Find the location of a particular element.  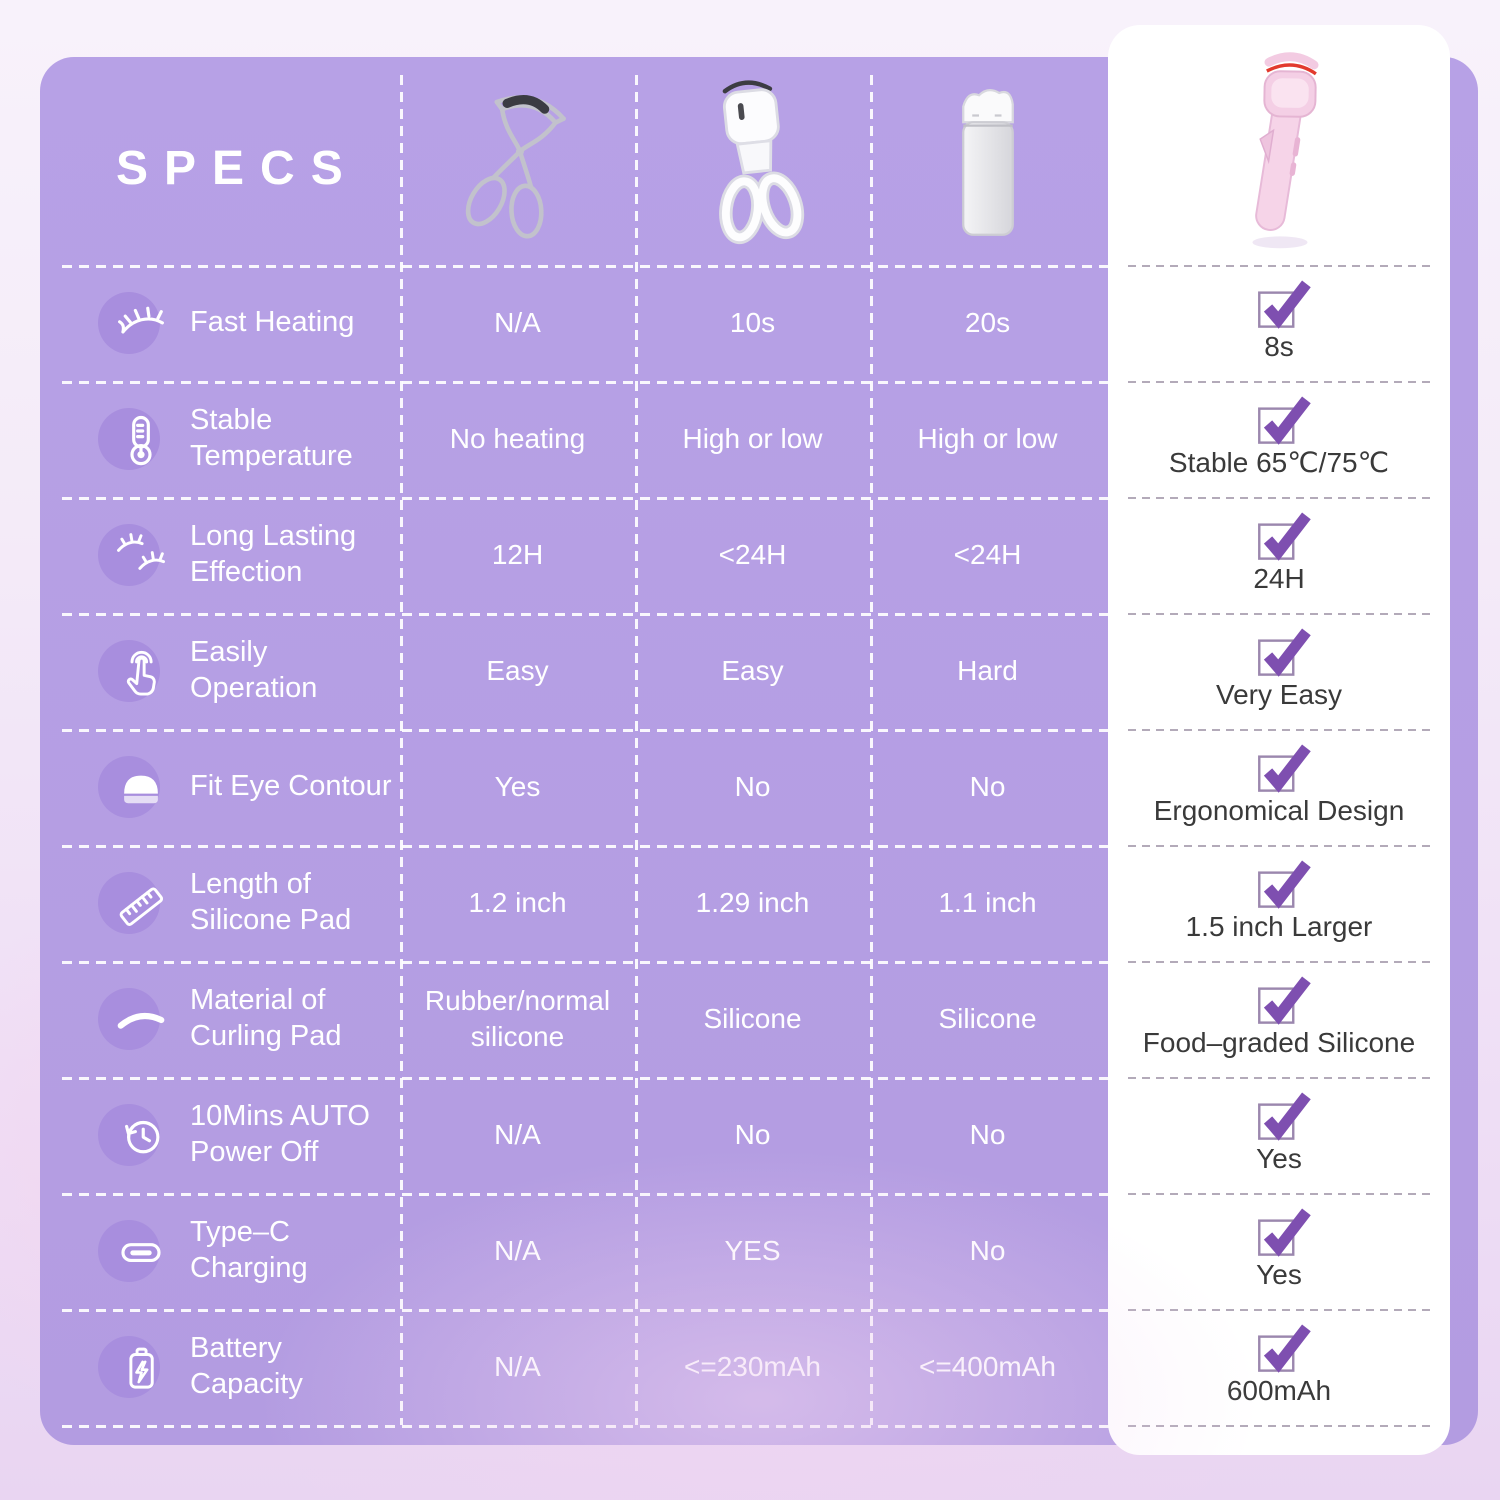

title-cell is located at coordinates (220, 161).